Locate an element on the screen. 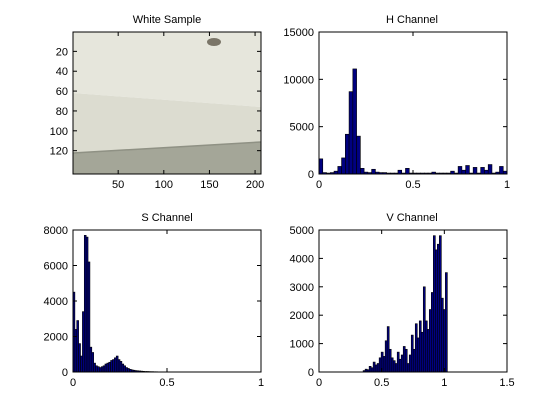 The image size is (560, 420). x-tick-label: 150 is located at coordinates (209, 185).